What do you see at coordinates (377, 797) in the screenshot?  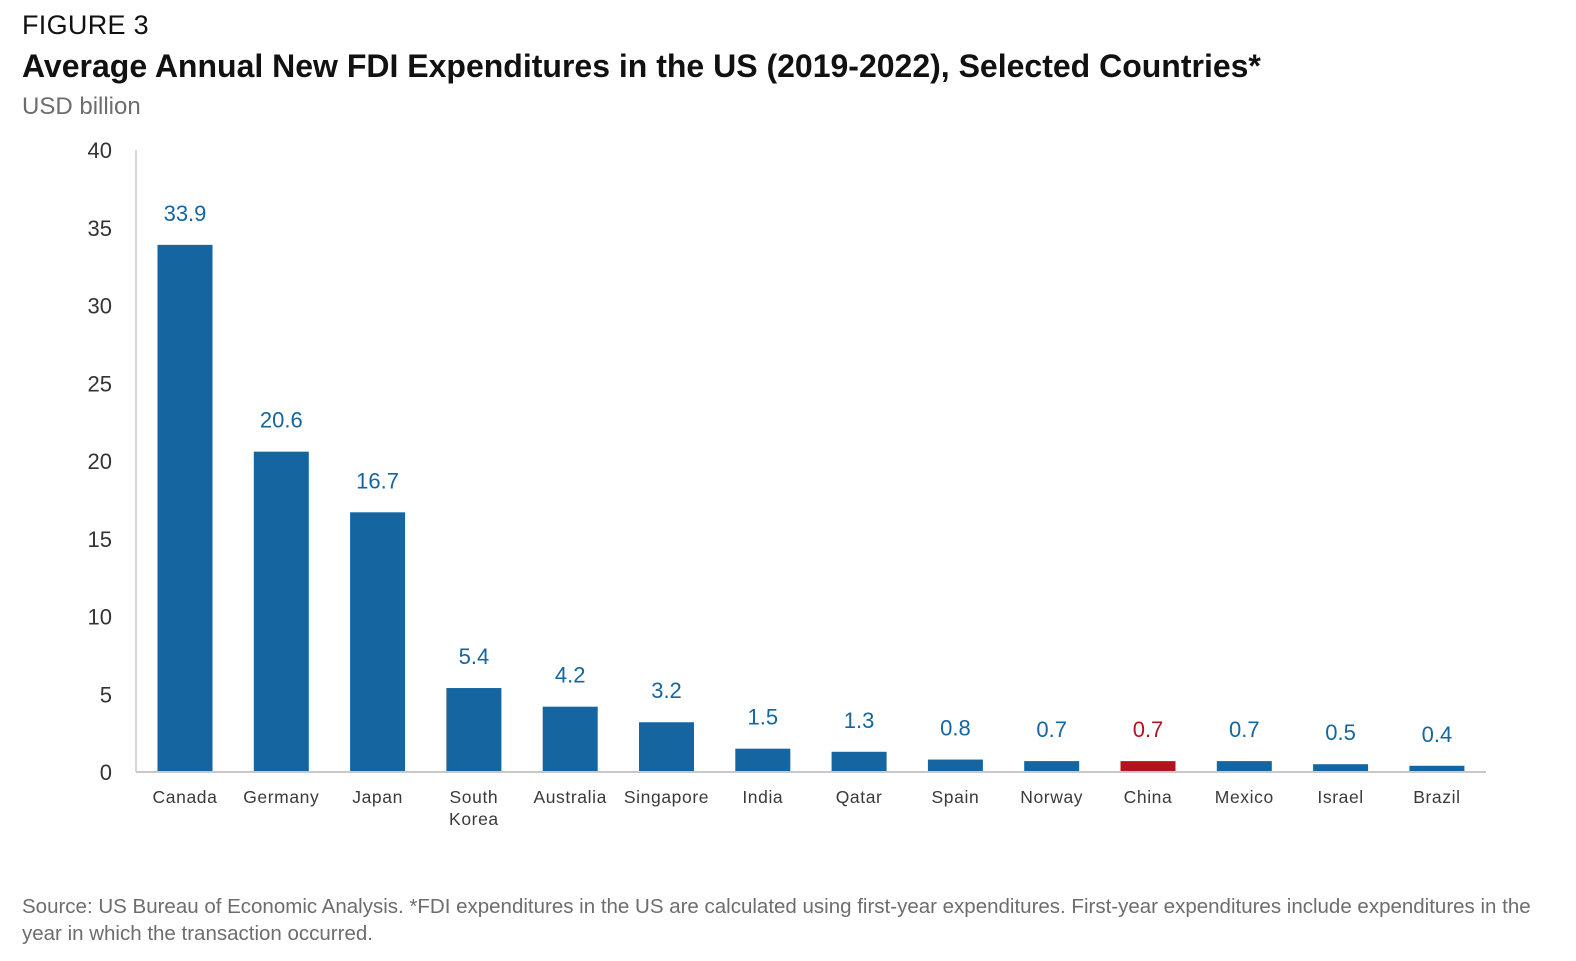 I see `x-tick-label: Japan` at bounding box center [377, 797].